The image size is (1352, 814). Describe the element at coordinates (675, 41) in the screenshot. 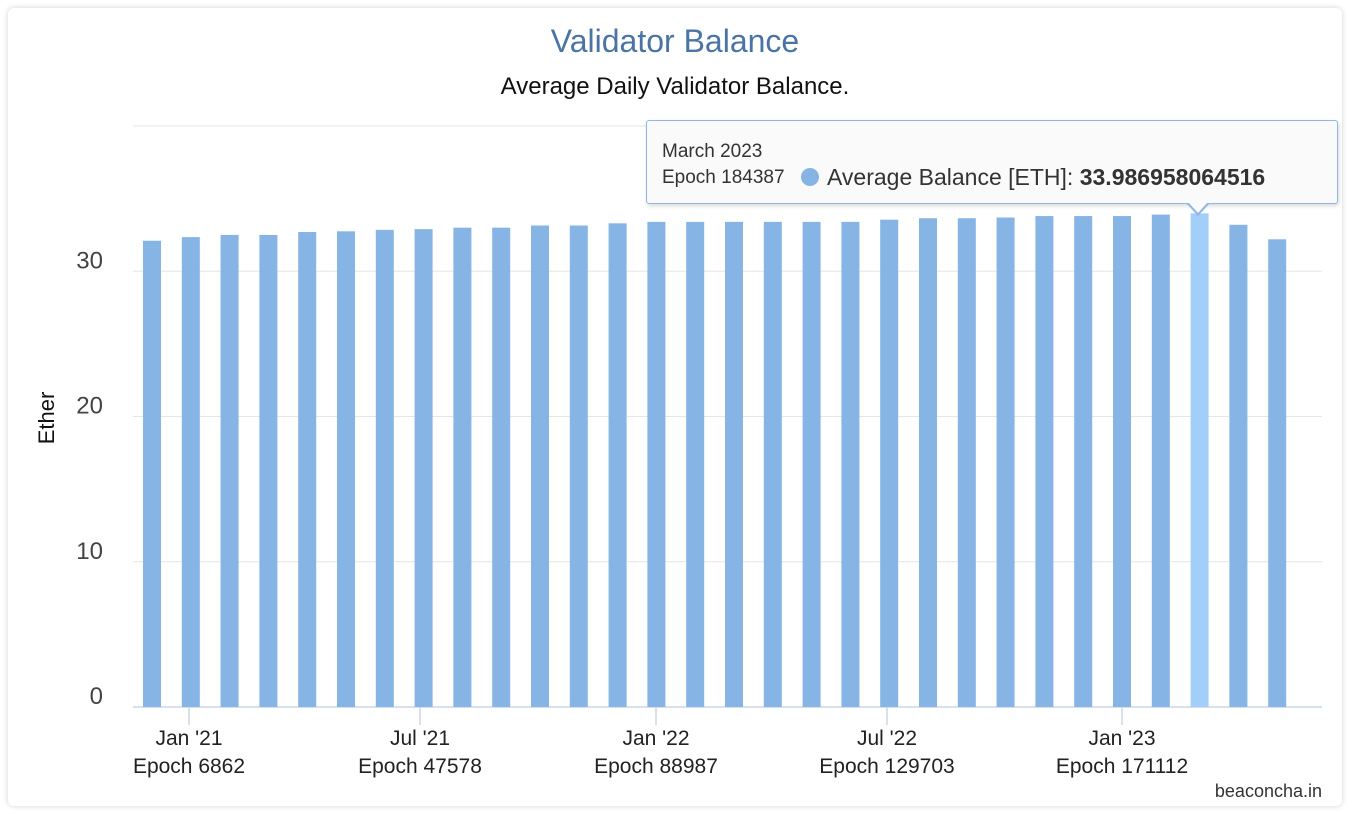

I see `chart-title: Validator Balance` at that location.